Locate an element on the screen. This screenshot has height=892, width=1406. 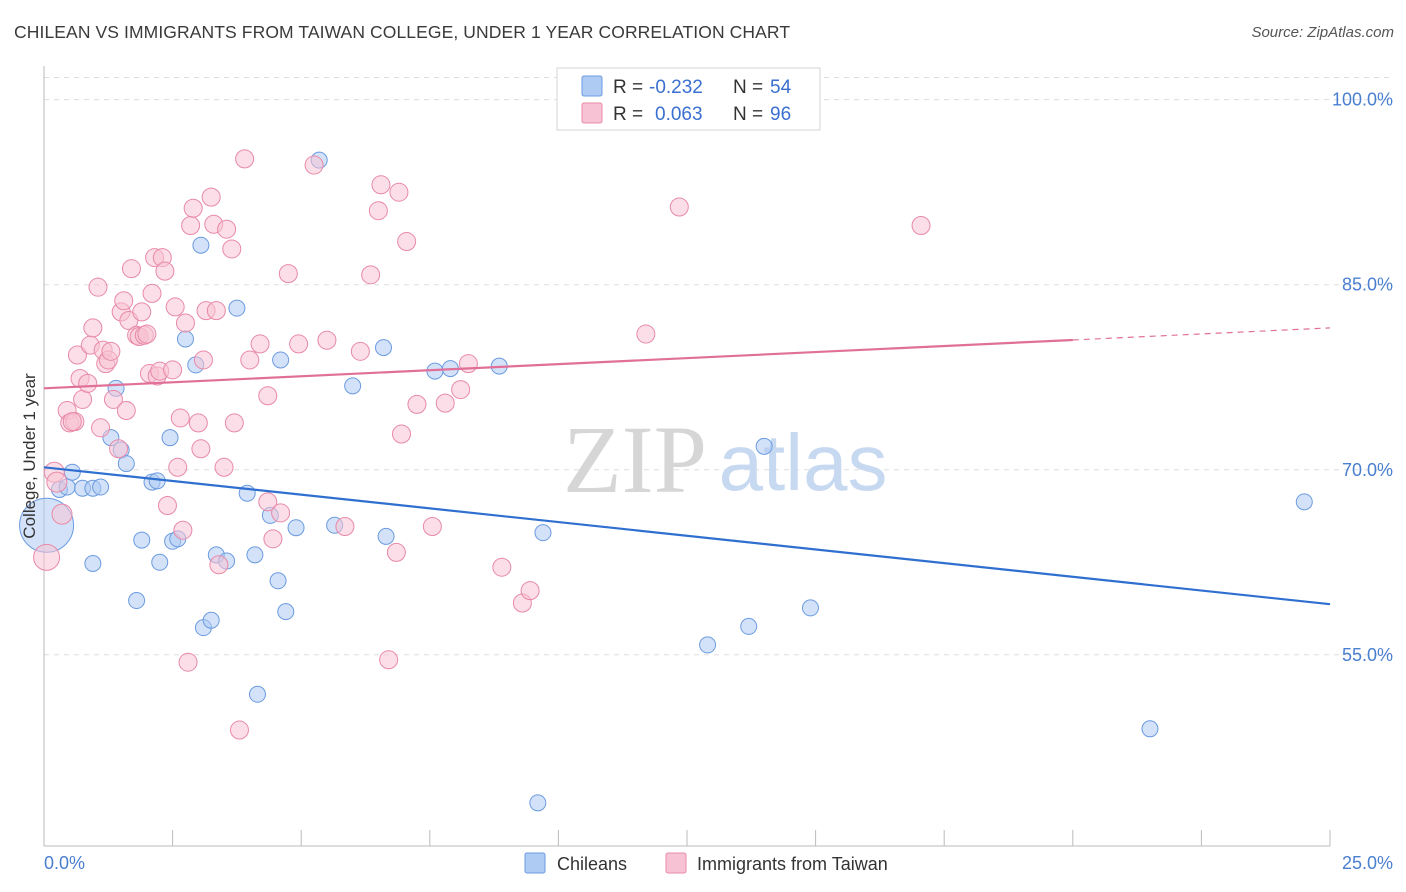
x-tick-label-1: 25.0% is located at coordinates (1367, 863).